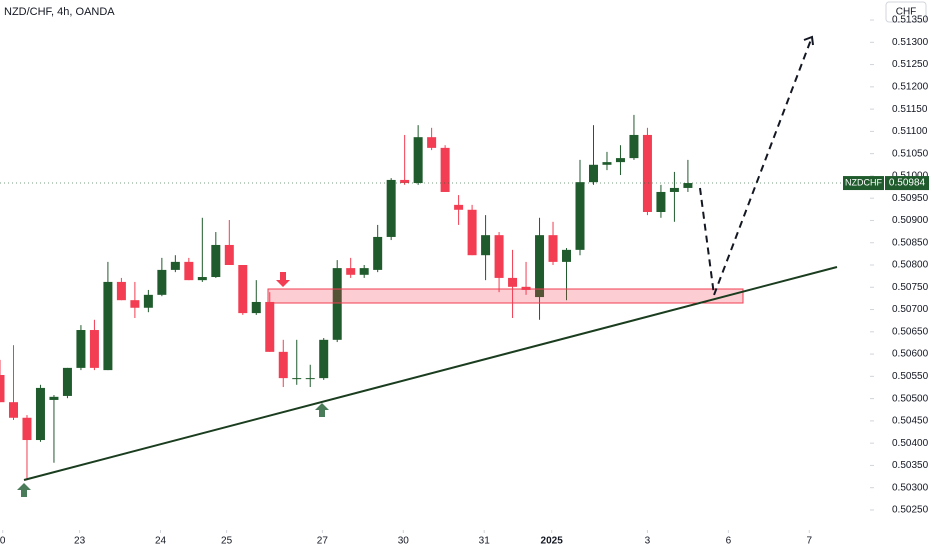 The width and height of the screenshot is (932, 550). What do you see at coordinates (3, 541) in the screenshot?
I see `x-tick-label: 0` at bounding box center [3, 541].